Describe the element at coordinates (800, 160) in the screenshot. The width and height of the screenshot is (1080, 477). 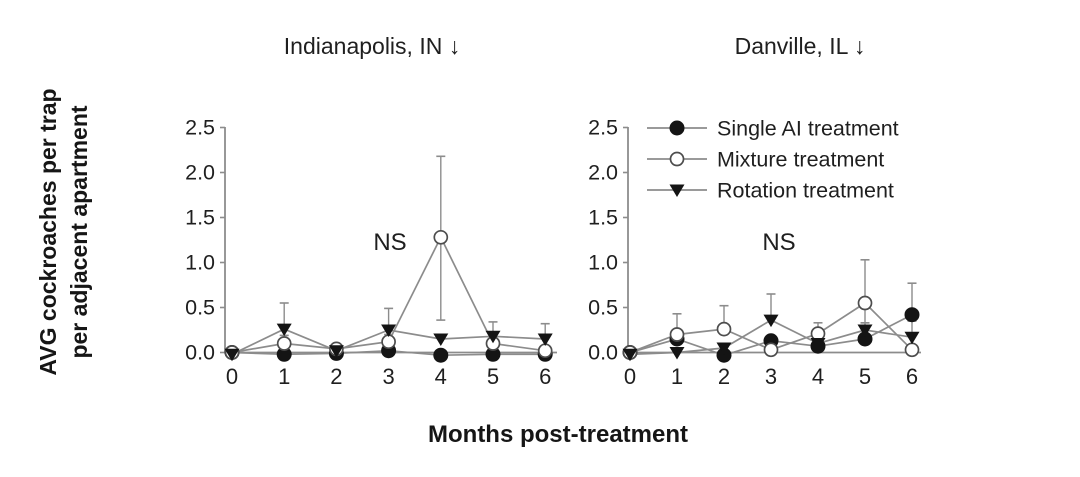
I see `legend-label: Mixture treatment` at that location.